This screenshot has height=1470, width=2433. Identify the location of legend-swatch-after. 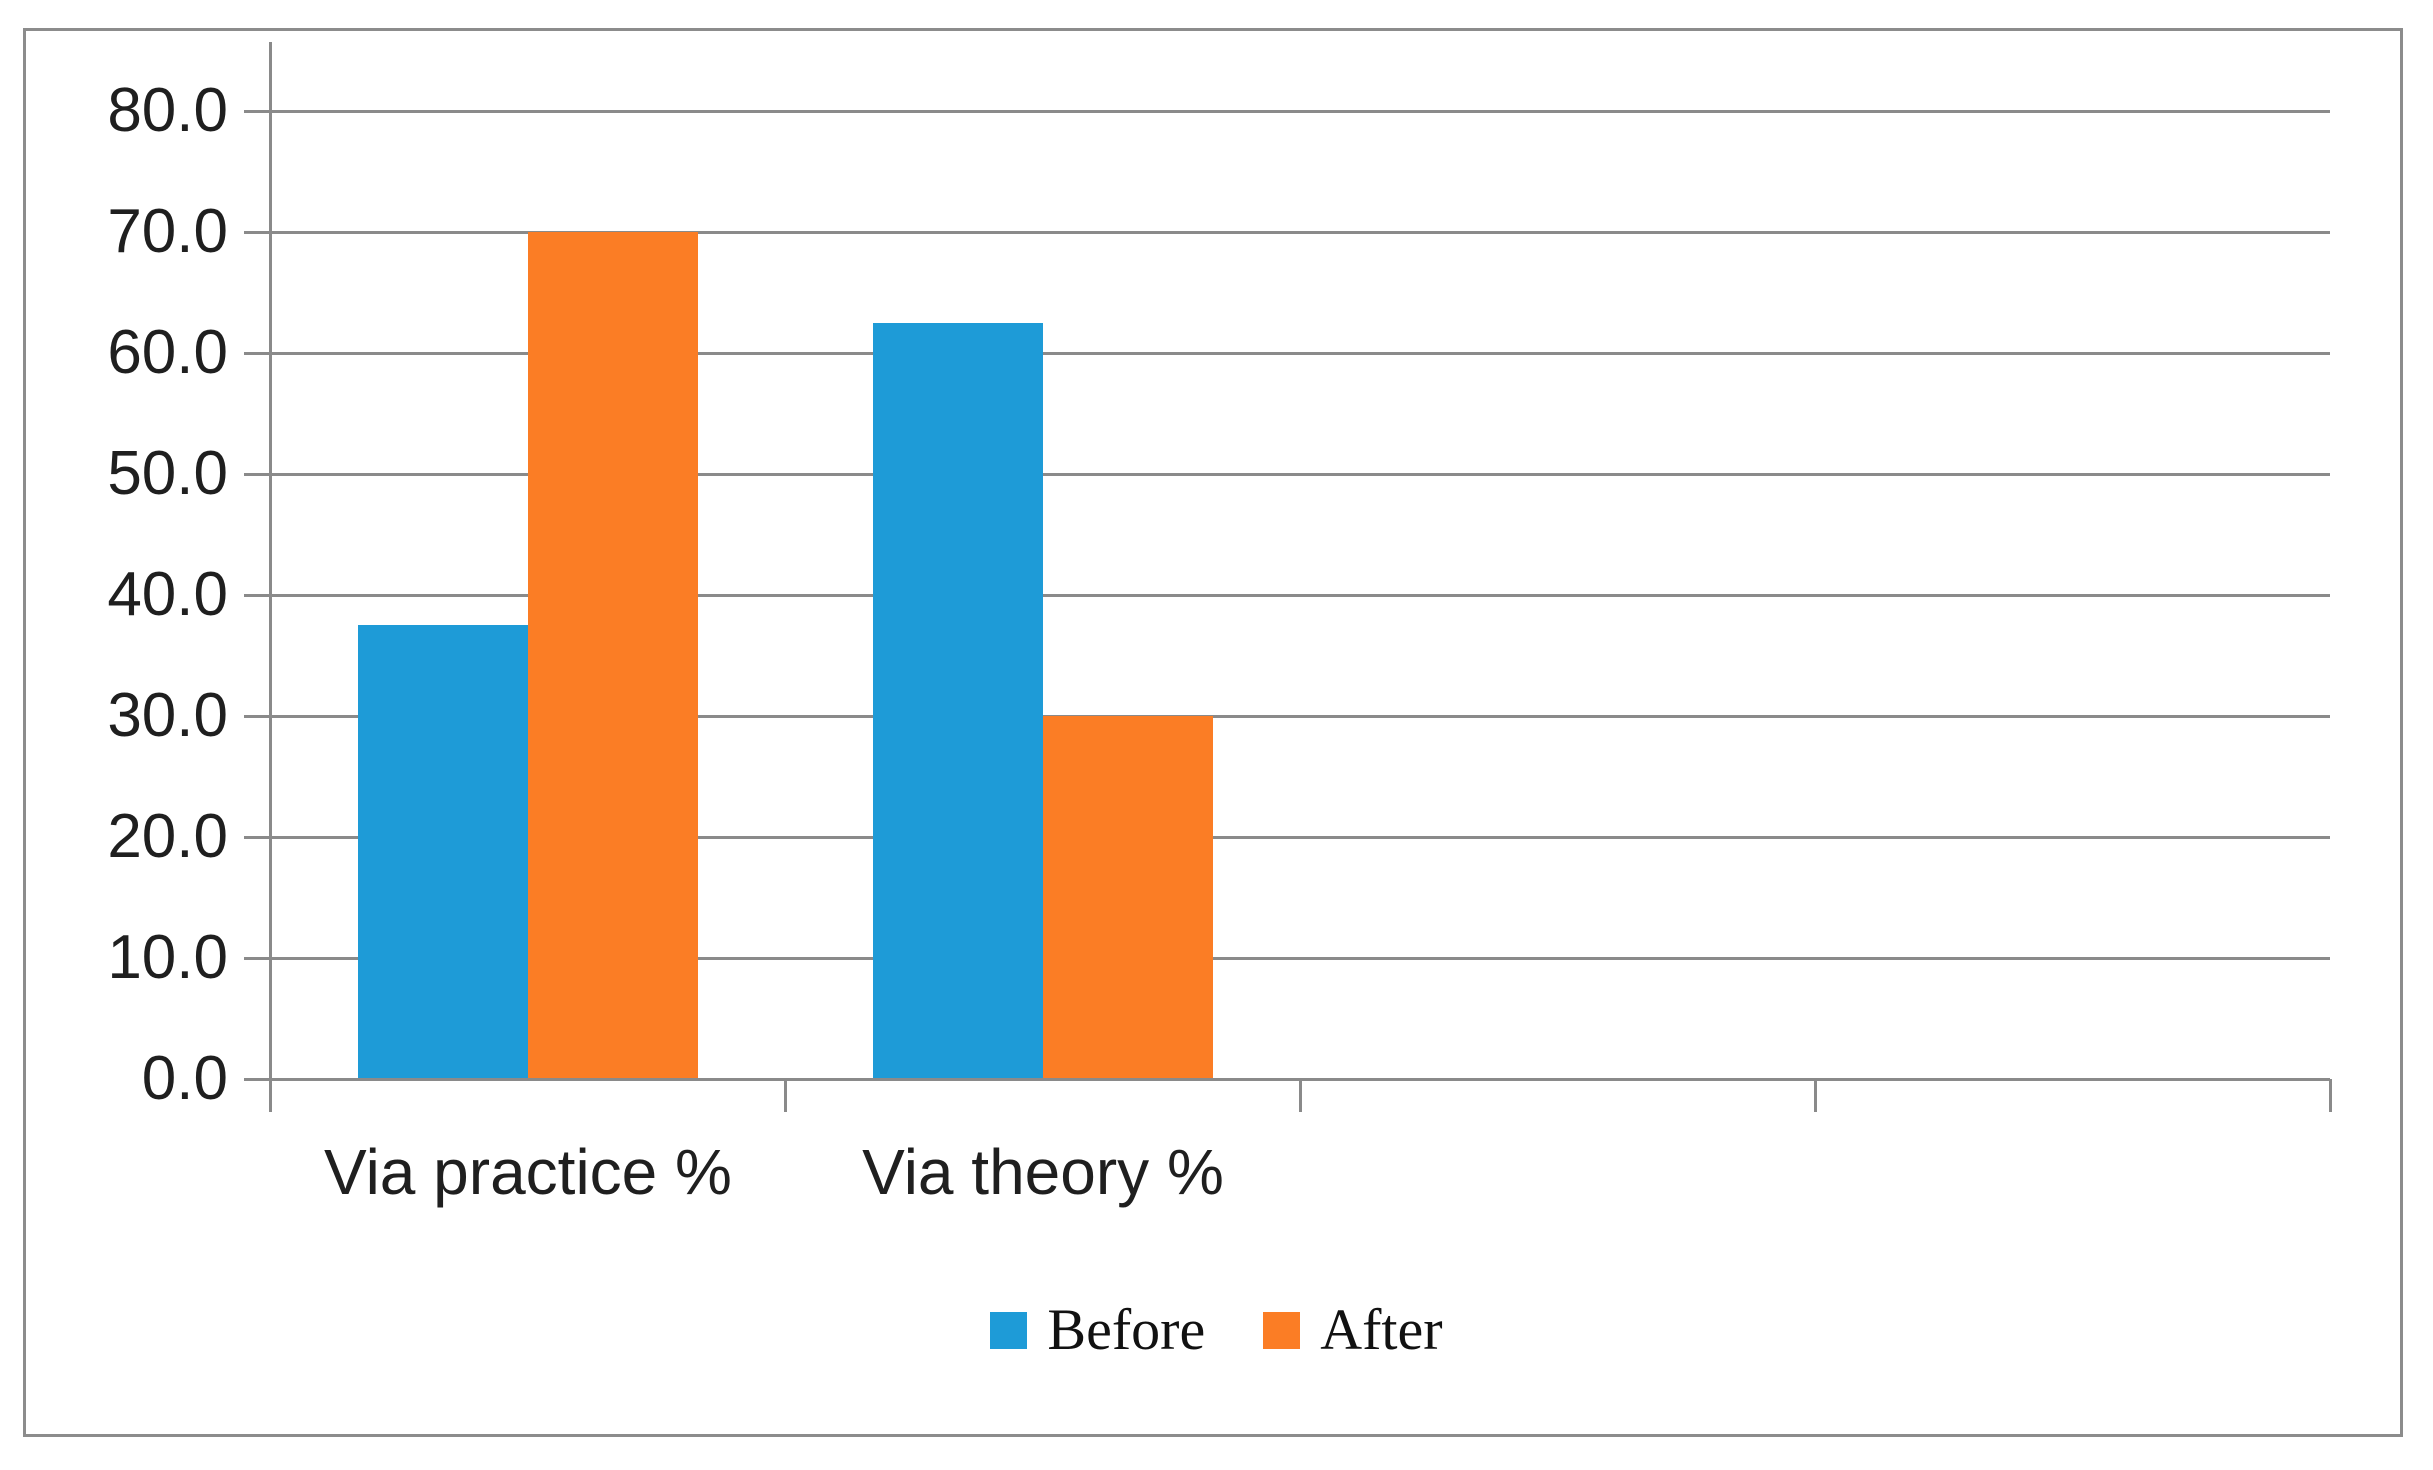
(1282, 1330).